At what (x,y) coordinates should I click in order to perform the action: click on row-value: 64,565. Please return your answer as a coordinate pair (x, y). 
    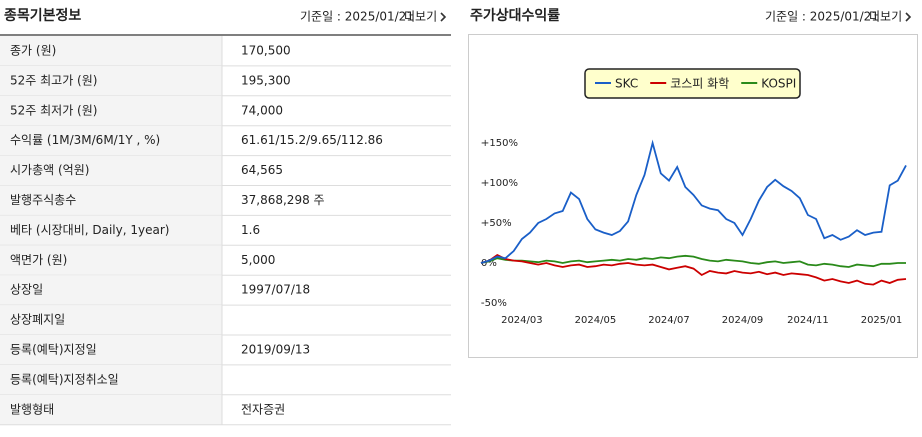
    Looking at the image, I should click on (262, 170).